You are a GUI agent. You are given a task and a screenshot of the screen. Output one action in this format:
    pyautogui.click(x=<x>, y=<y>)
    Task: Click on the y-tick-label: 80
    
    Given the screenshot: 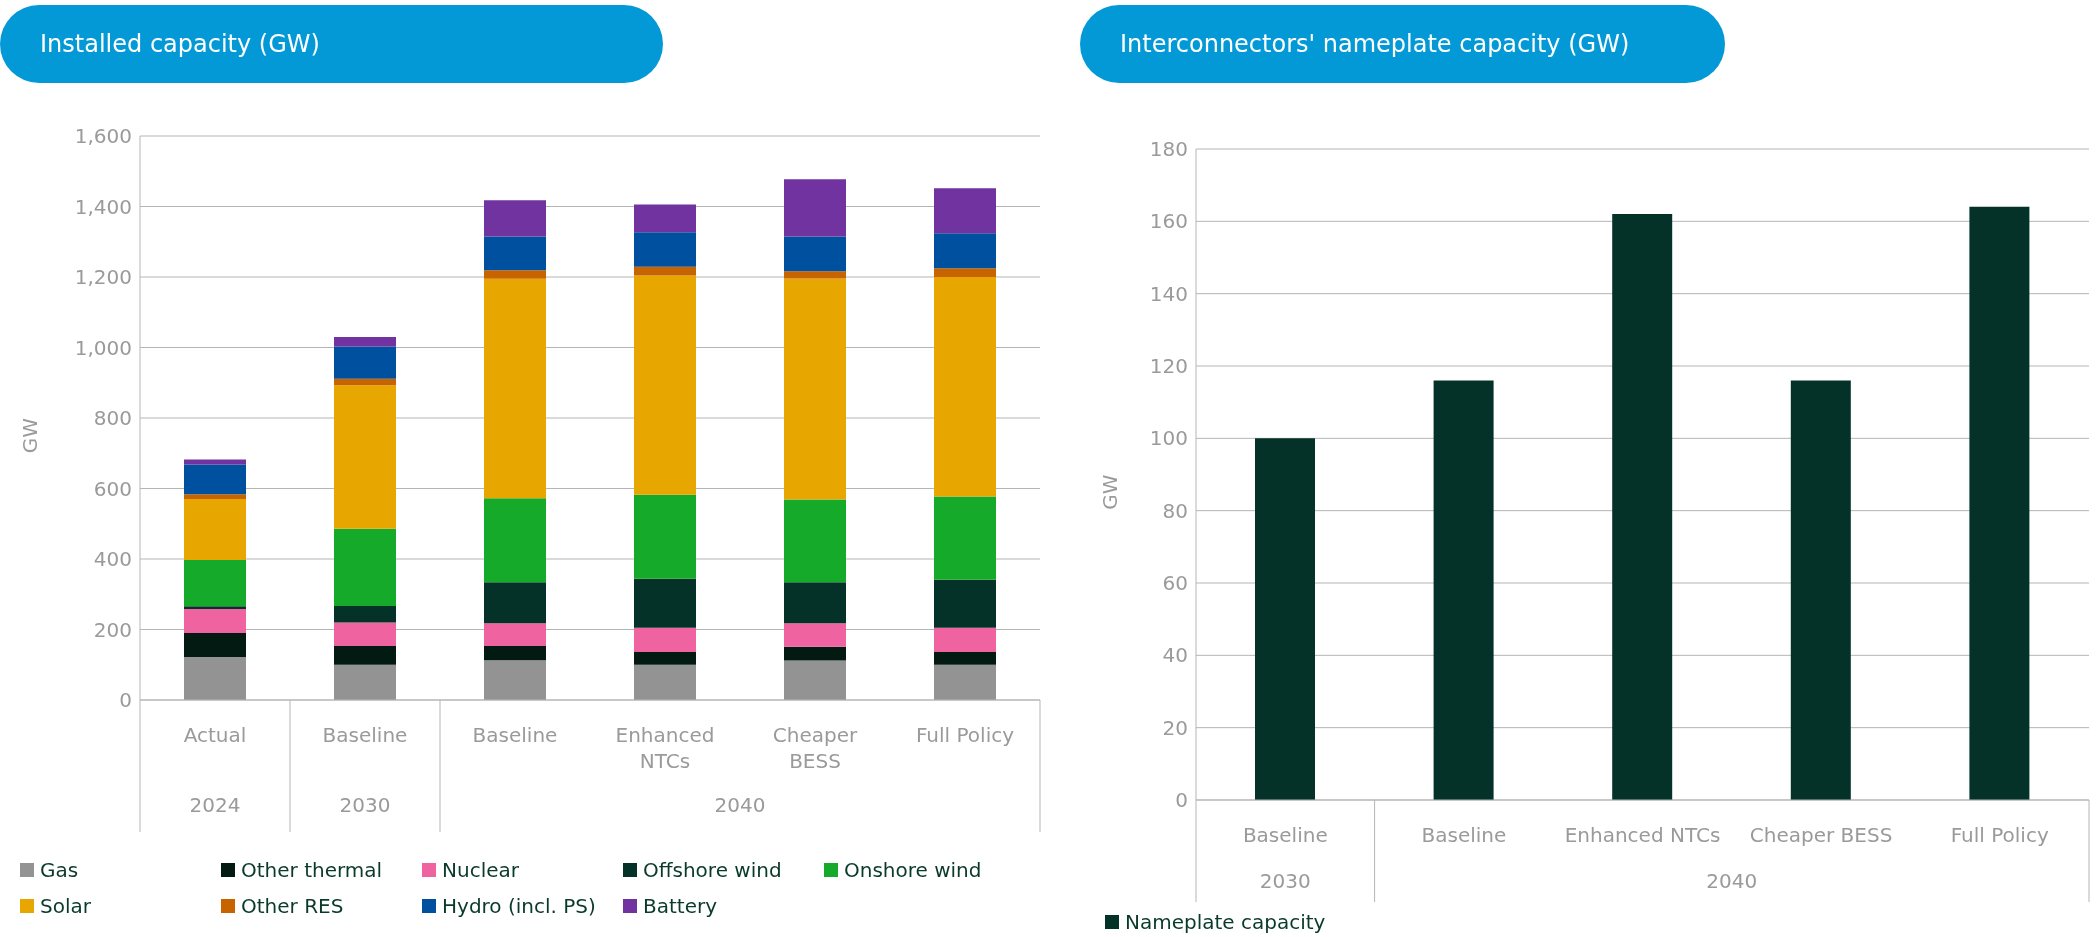 What is the action you would take?
    pyautogui.click(x=1175, y=510)
    